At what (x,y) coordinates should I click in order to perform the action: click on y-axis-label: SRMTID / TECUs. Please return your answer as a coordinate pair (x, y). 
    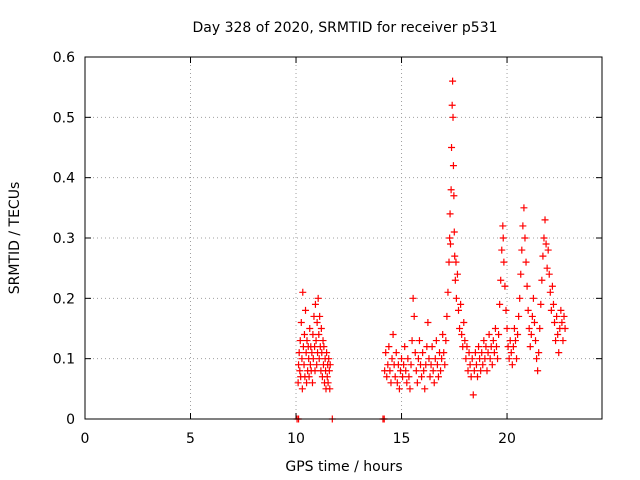
    Looking at the image, I should click on (15, 238).